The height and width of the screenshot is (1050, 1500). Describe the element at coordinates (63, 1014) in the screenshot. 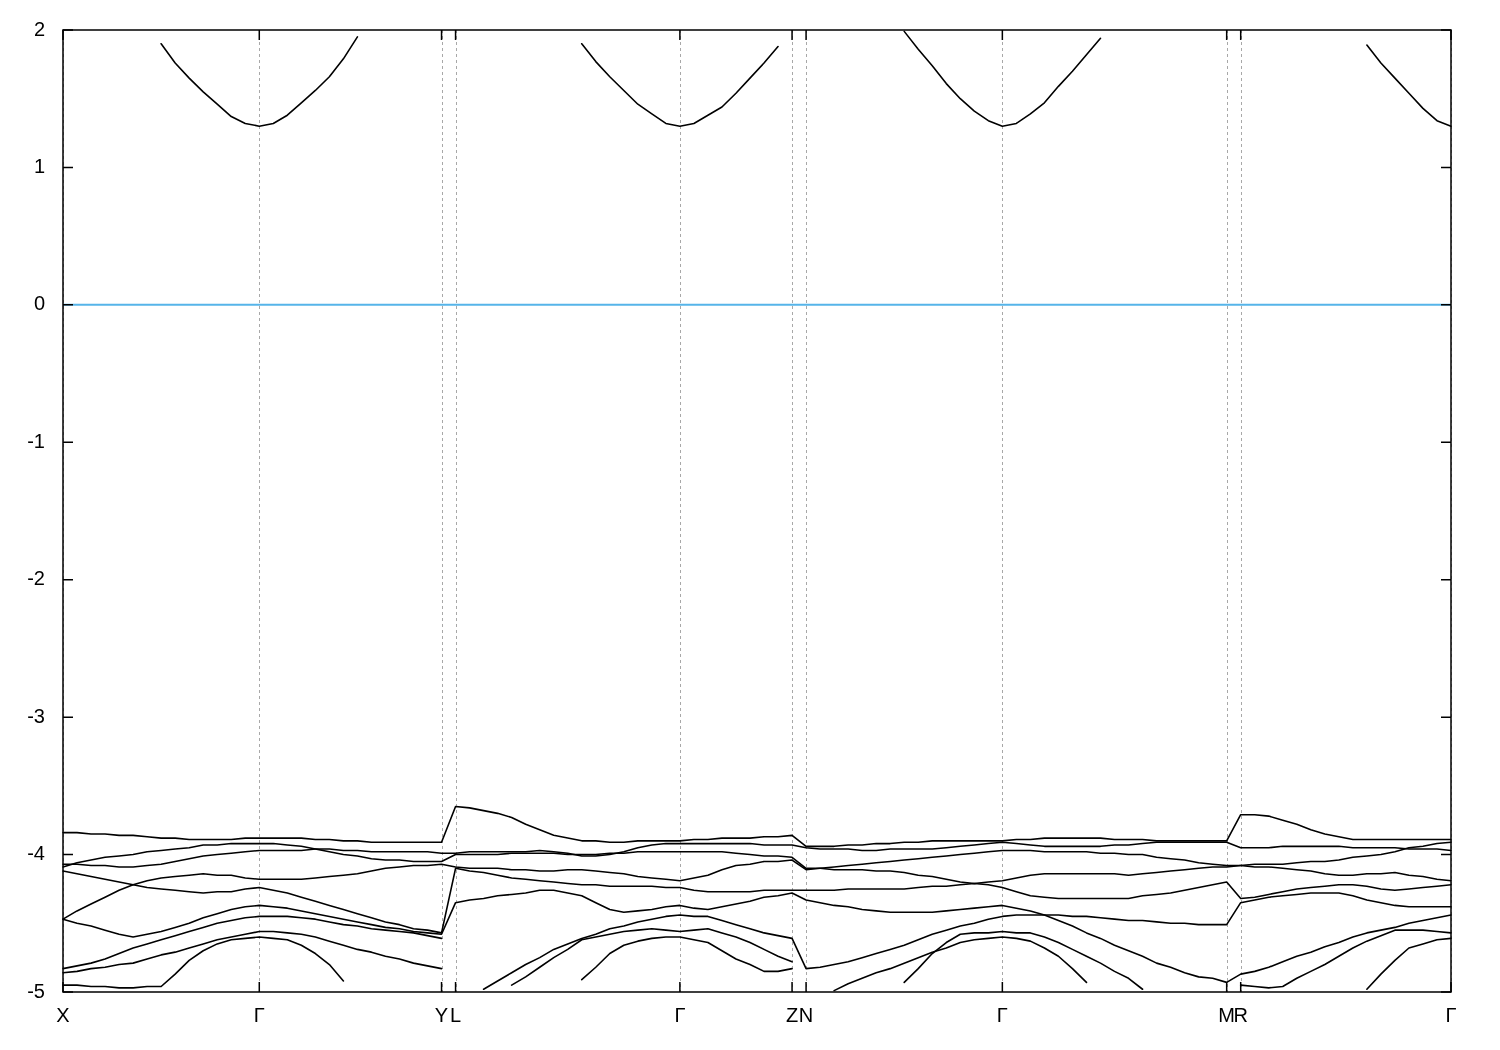

I see `x-tick-label: X` at that location.